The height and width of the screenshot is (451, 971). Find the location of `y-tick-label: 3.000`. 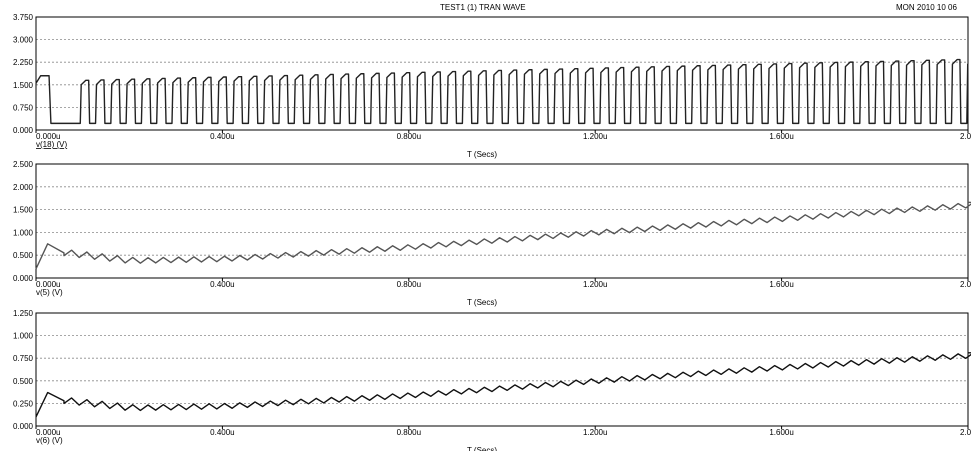

y-tick-label: 3.000 is located at coordinates (23, 40).